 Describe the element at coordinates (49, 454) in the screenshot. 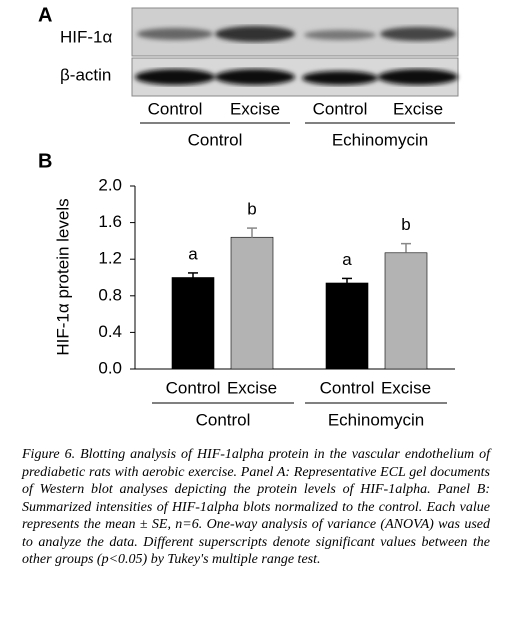

I see `caption-label: Figure 6.` at that location.